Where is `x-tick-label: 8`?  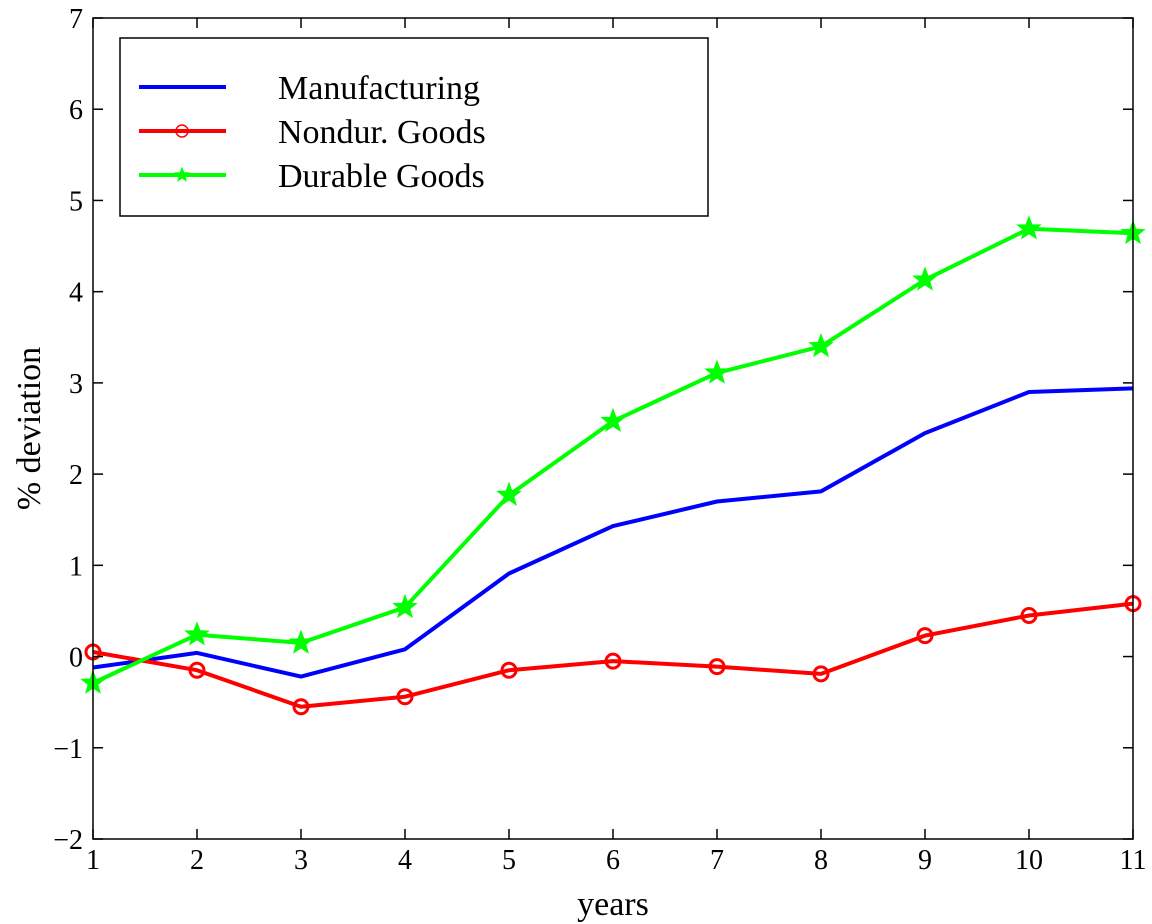
x-tick-label: 8 is located at coordinates (821, 860).